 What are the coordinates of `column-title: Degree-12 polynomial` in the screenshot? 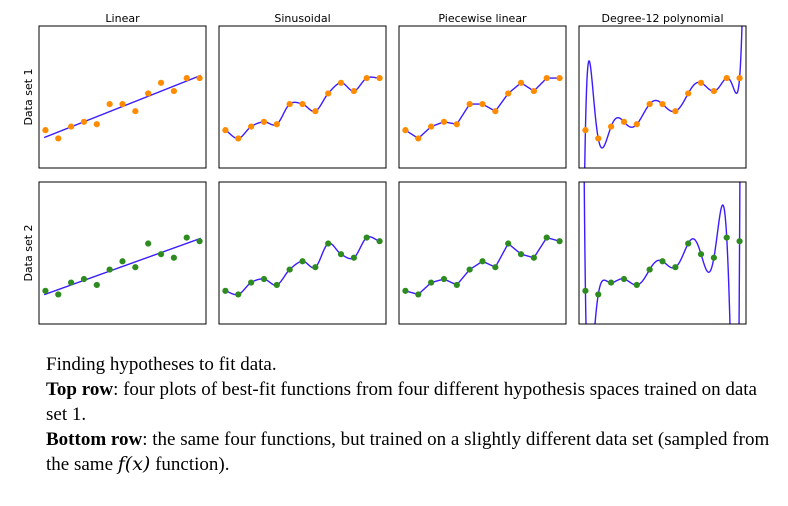 It's located at (662, 18).